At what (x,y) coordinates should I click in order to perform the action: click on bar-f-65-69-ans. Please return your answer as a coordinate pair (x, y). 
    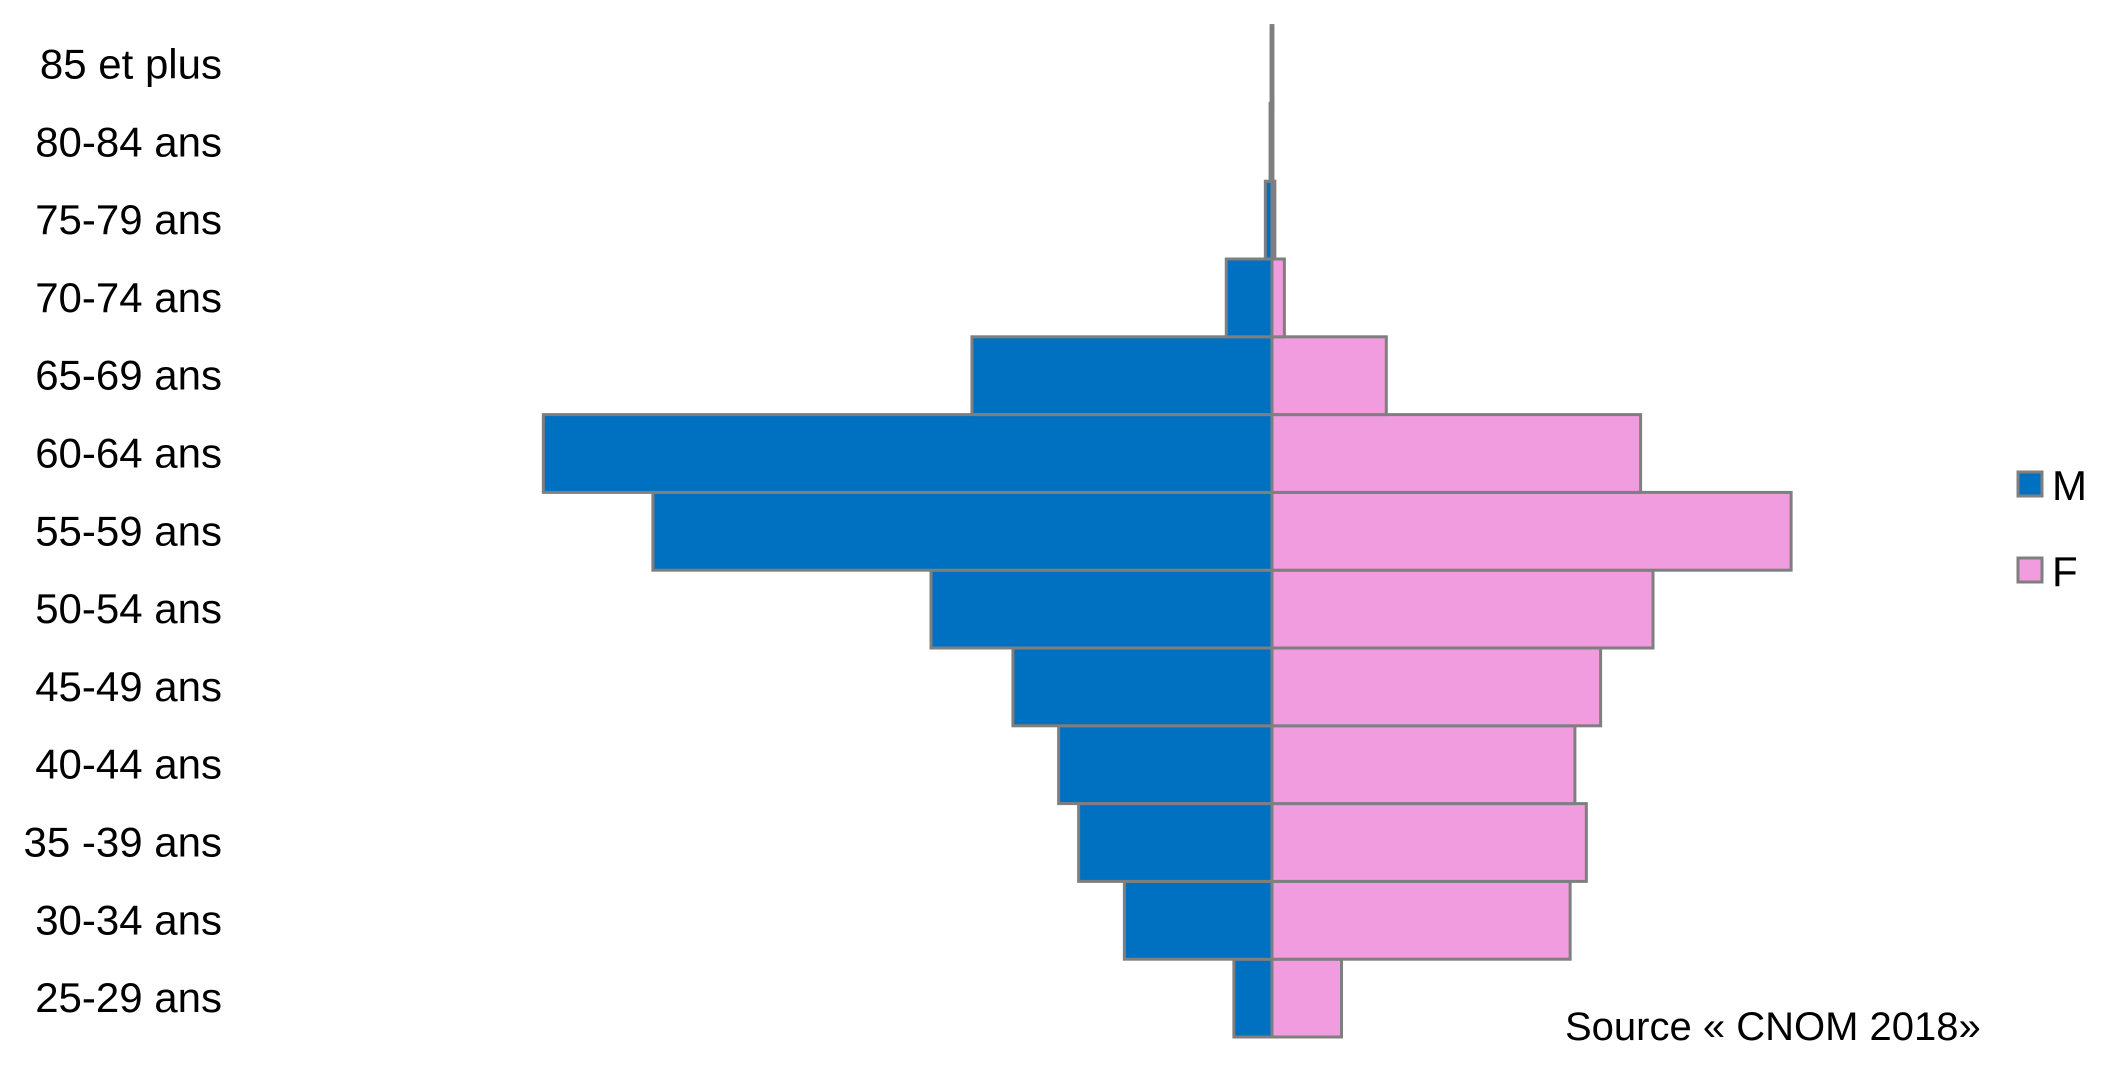
    Looking at the image, I should click on (1329, 376).